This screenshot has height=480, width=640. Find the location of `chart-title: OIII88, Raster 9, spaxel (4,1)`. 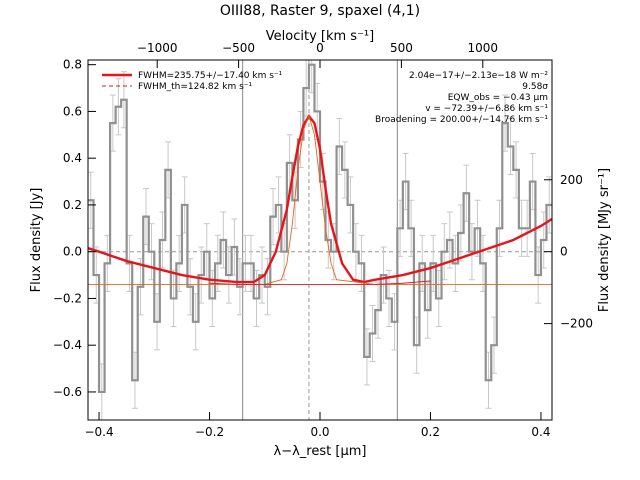

chart-title: OIII88, Raster 9, spaxel (4,1) is located at coordinates (320, 11).